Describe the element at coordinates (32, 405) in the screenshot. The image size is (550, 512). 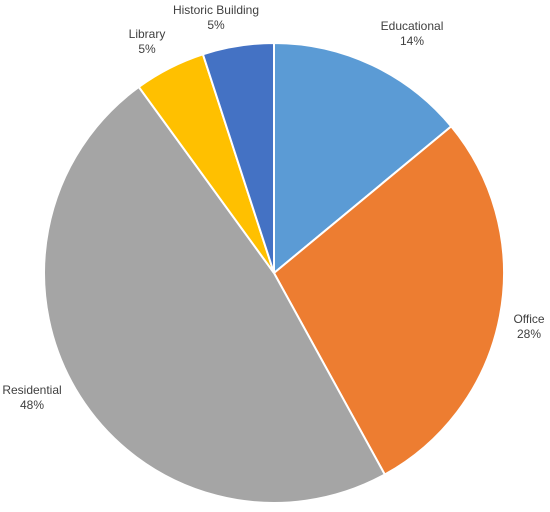
I see `slice-value-residential: 48%` at that location.